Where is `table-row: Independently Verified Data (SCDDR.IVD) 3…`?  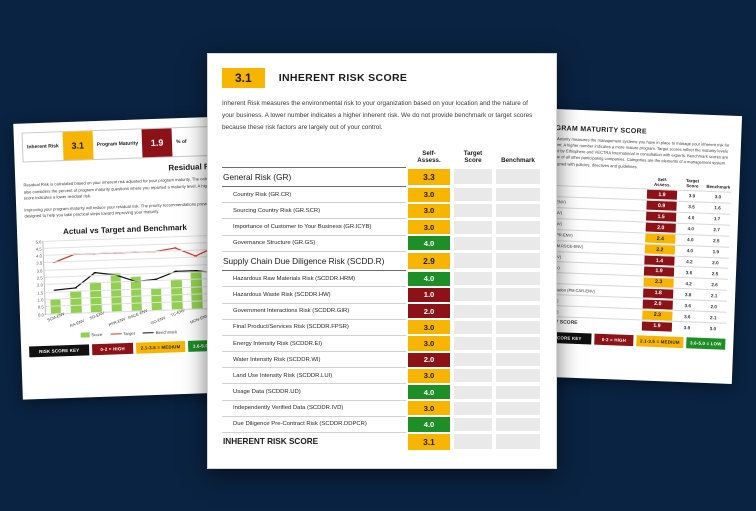 table-row: Independently Verified Data (SCDDR.IVD) 3… is located at coordinates (382, 408).